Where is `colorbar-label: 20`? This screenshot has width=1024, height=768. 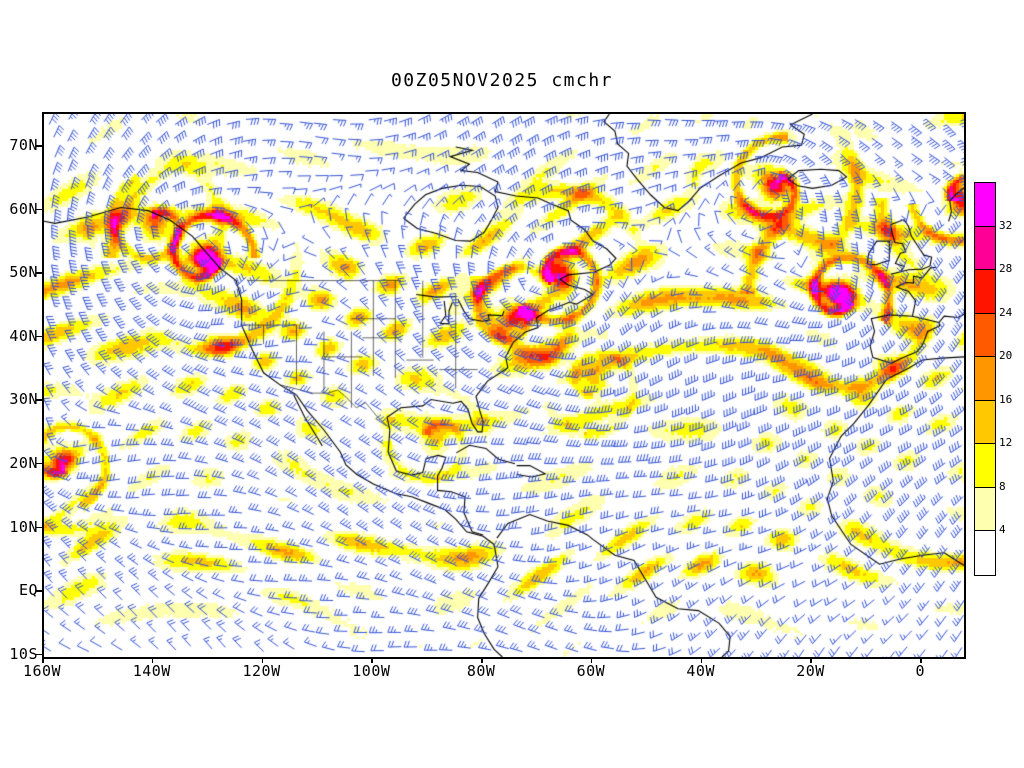
colorbar-label: 20 is located at coordinates (1006, 356).